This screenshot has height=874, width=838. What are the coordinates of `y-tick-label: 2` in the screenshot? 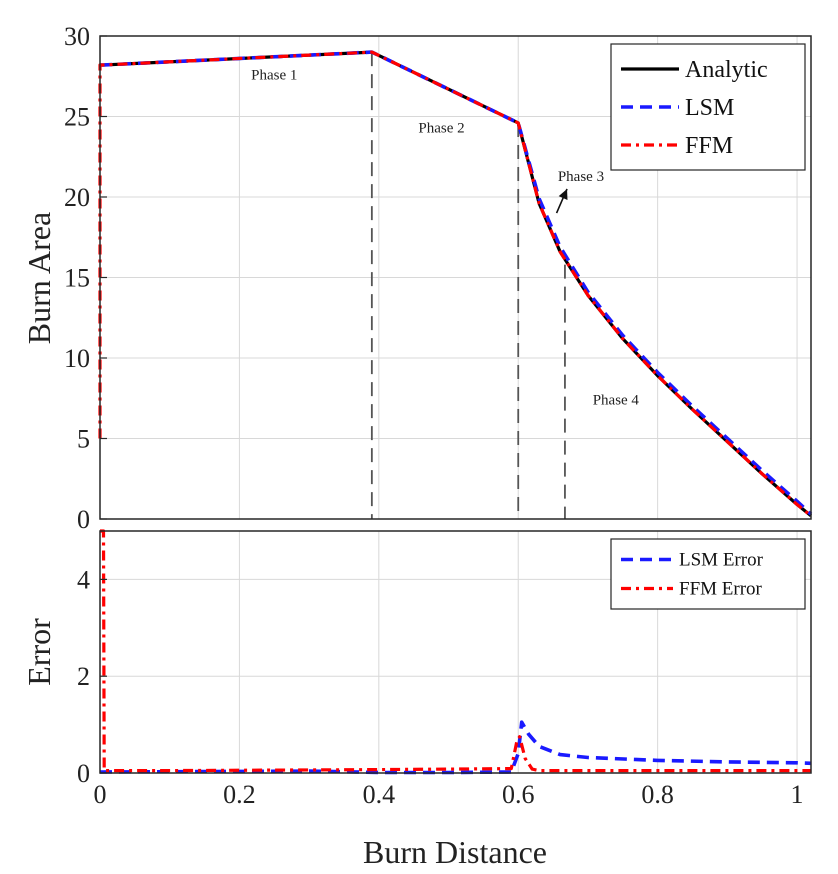 It's located at (83, 676).